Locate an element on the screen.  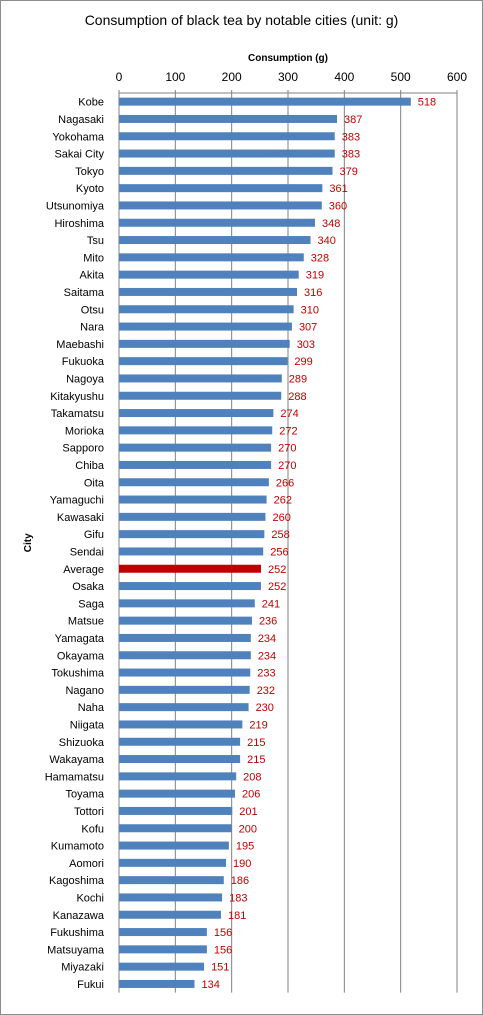
x-axis-ticks: 0 100 200 300 400 500 600 is located at coordinates (292, 77).